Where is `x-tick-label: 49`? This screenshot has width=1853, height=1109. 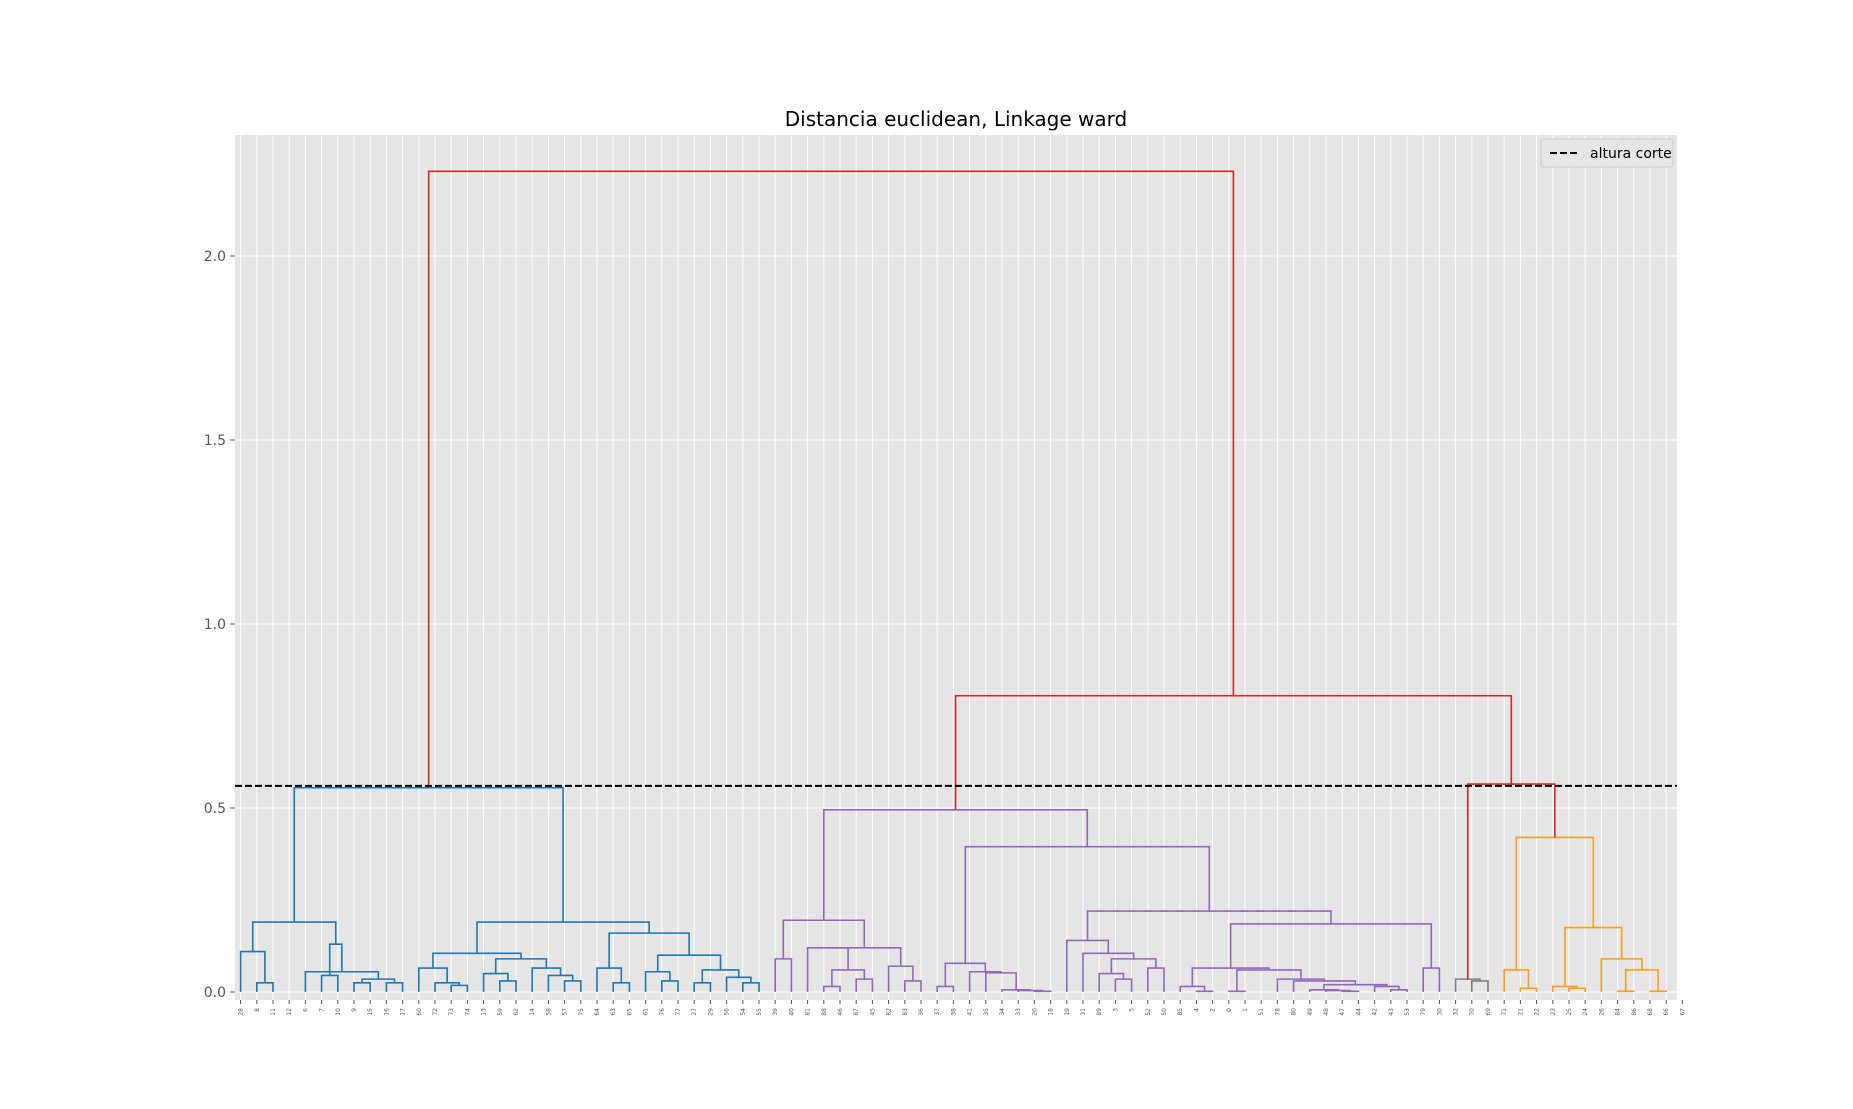
x-tick-label: 49 is located at coordinates (1310, 1012).